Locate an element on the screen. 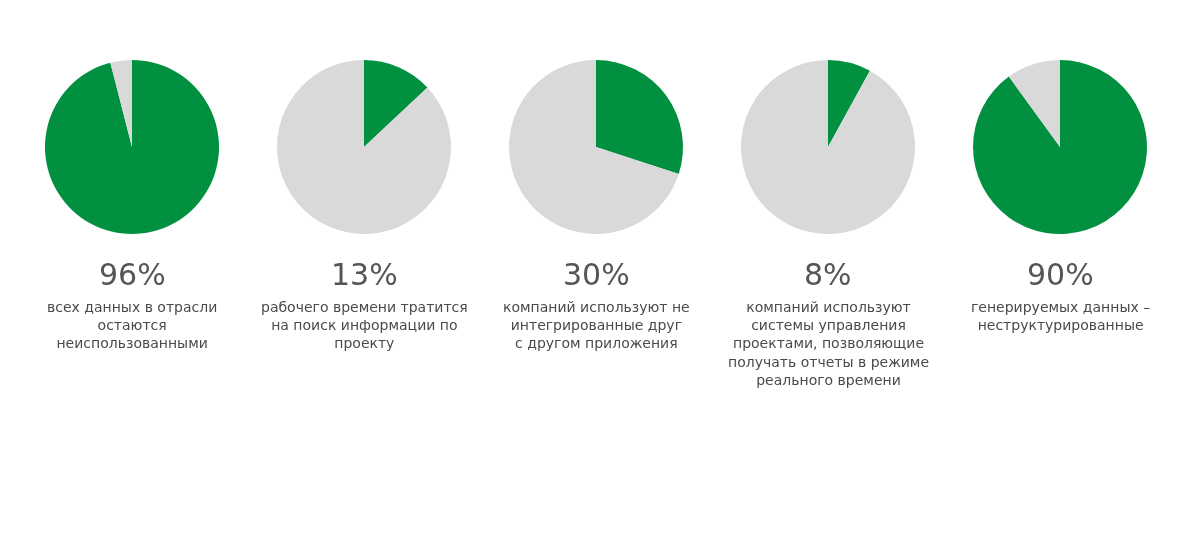 This screenshot has width=1191, height=540. text: 8% is located at coordinates (828, 274).